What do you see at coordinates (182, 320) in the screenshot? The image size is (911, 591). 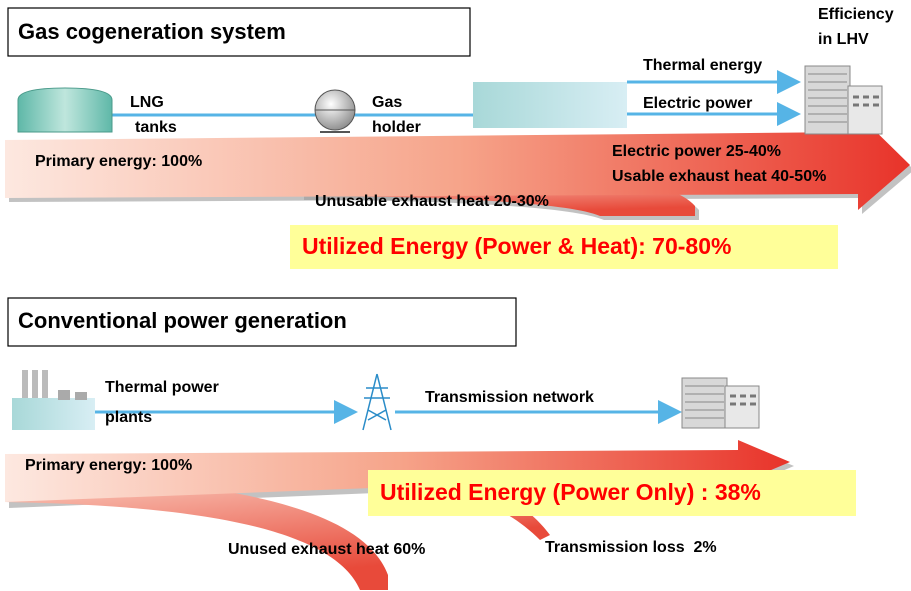 I see `section-title: Conventional power generation` at bounding box center [182, 320].